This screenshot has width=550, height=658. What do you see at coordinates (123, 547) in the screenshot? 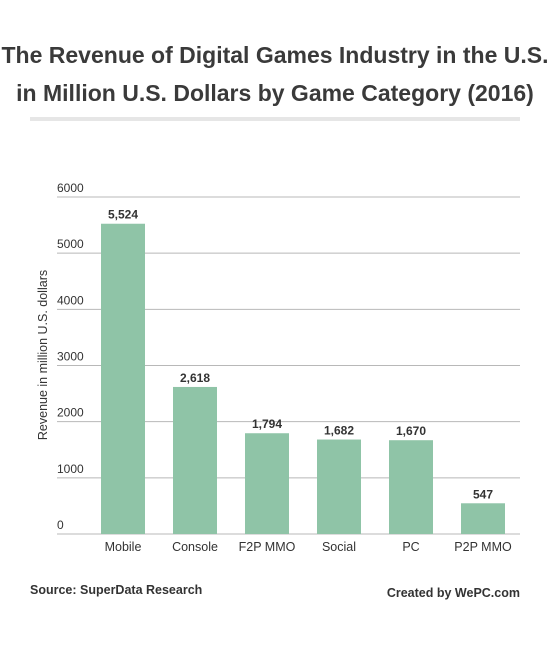
I see `x-tick-label-mobile: Mobile` at bounding box center [123, 547].